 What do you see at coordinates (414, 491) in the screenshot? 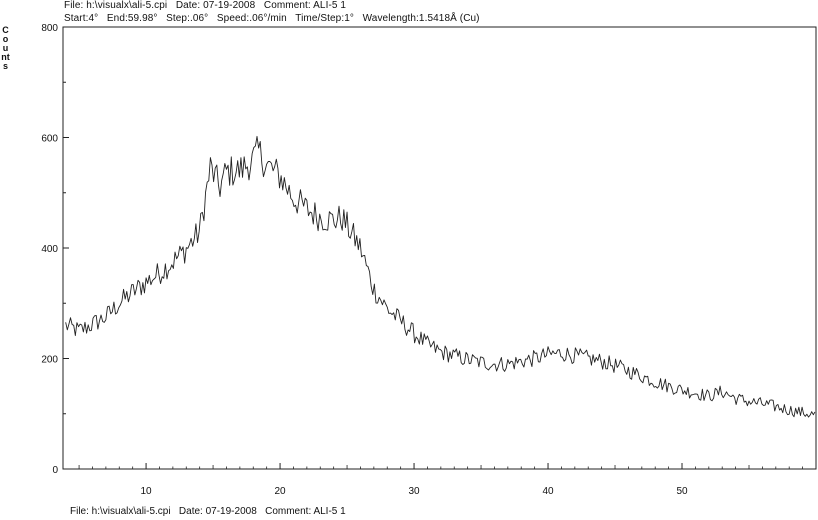
I see `x-tick-label: 30` at bounding box center [414, 491].